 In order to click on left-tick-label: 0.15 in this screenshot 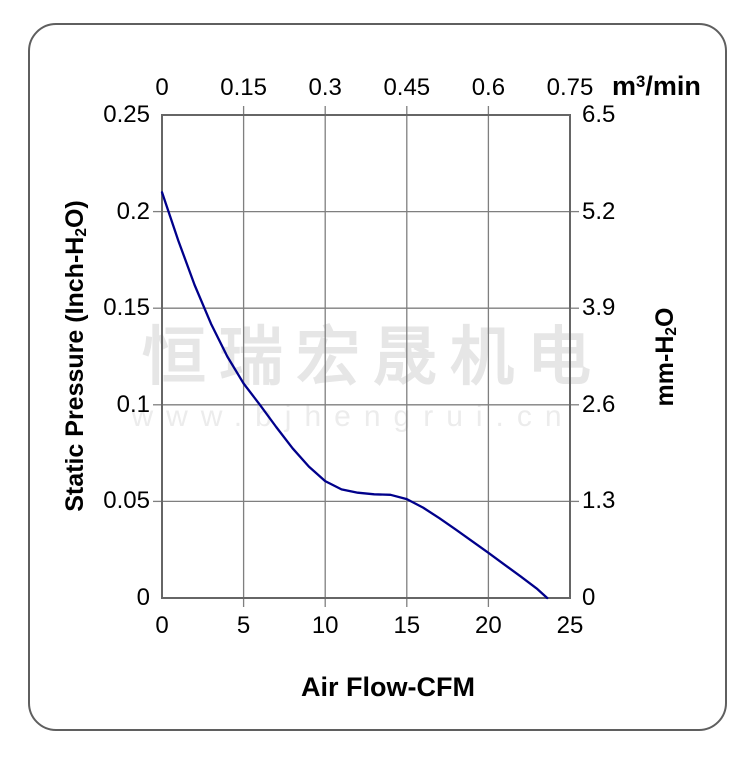, I will do `click(126, 308)`.